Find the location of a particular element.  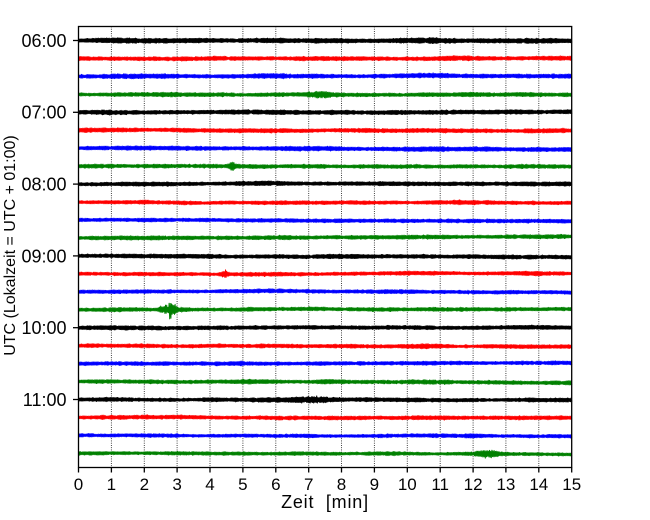

svg-text: 15 is located at coordinates (571, 484).